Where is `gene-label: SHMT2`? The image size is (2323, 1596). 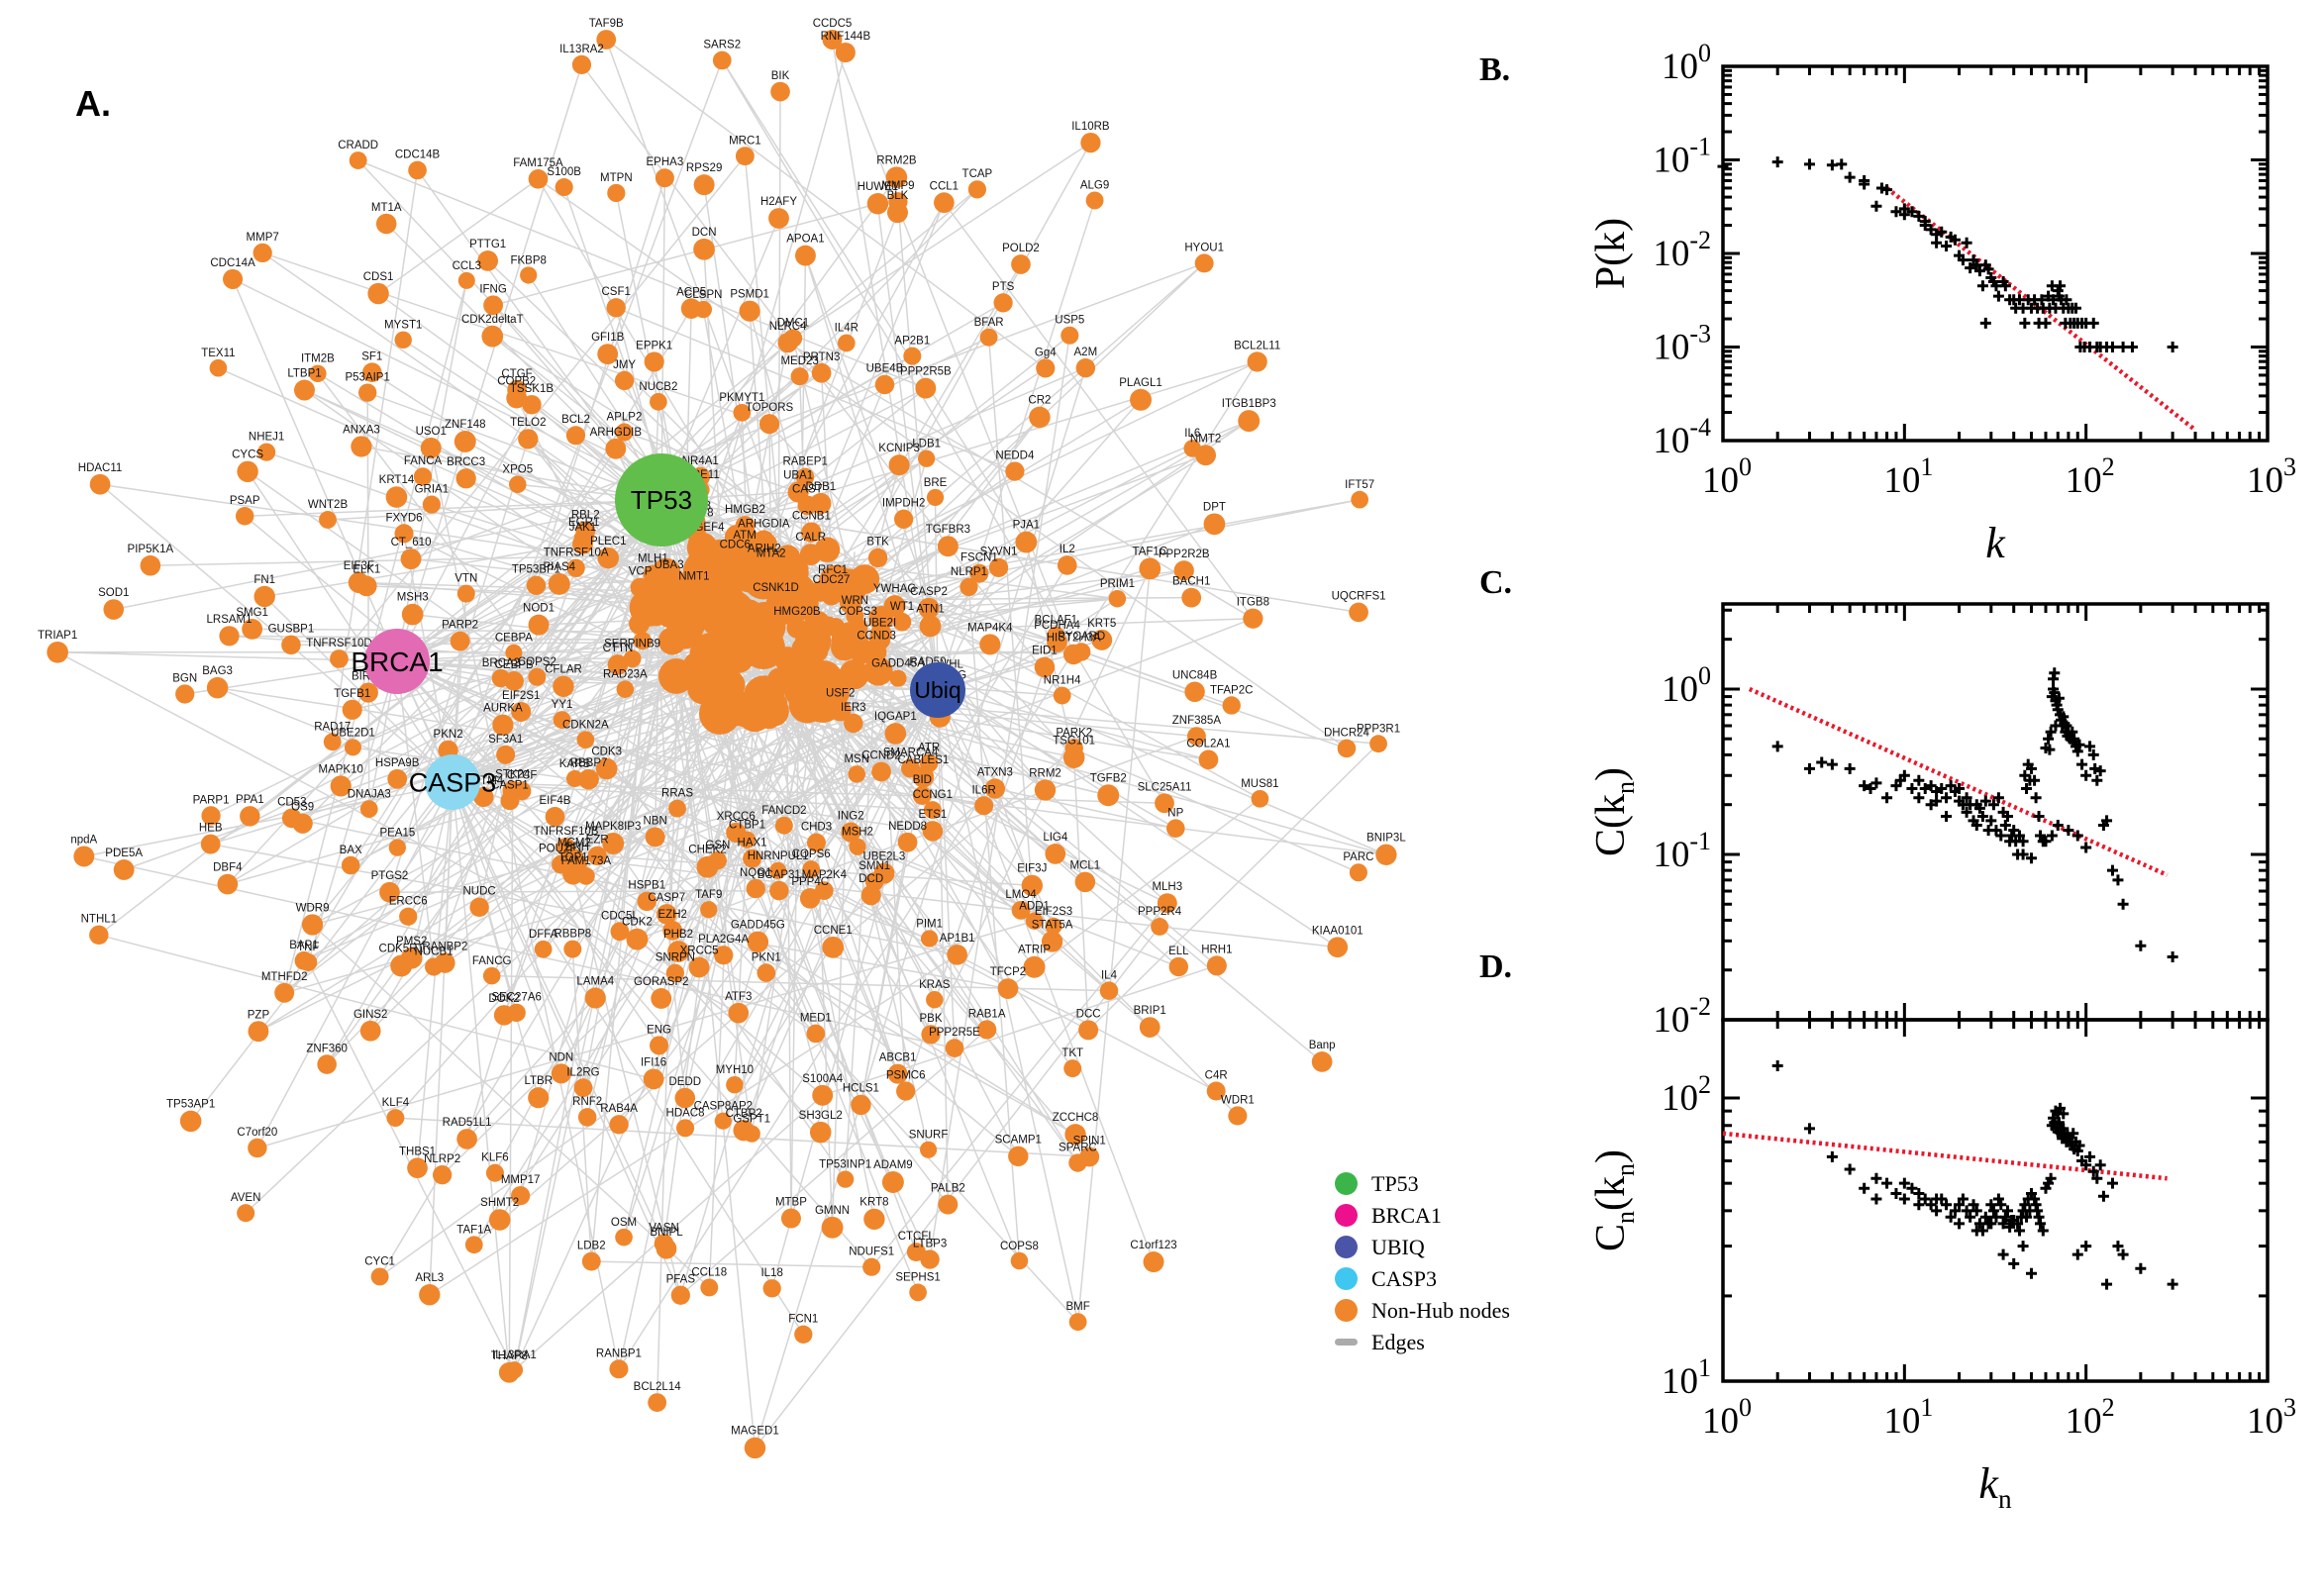
gene-label: SHMT2 is located at coordinates (500, 1203).